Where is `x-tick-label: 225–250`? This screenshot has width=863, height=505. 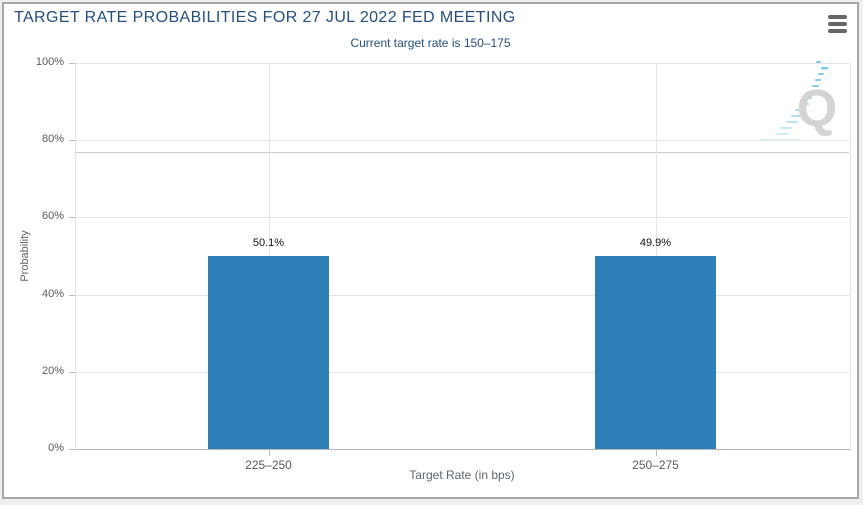
x-tick-label: 225–250 is located at coordinates (268, 465).